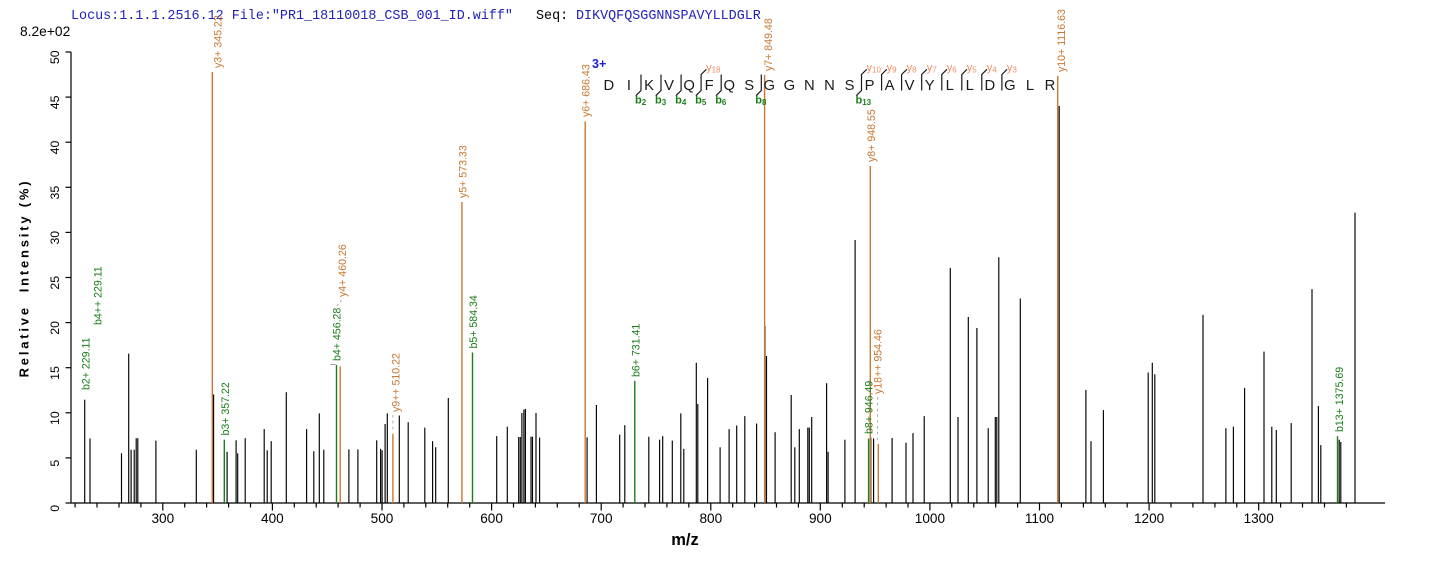 This screenshot has width=1436, height=567. Describe the element at coordinates (710, 518) in the screenshot. I see `svg-text: 800` at that location.